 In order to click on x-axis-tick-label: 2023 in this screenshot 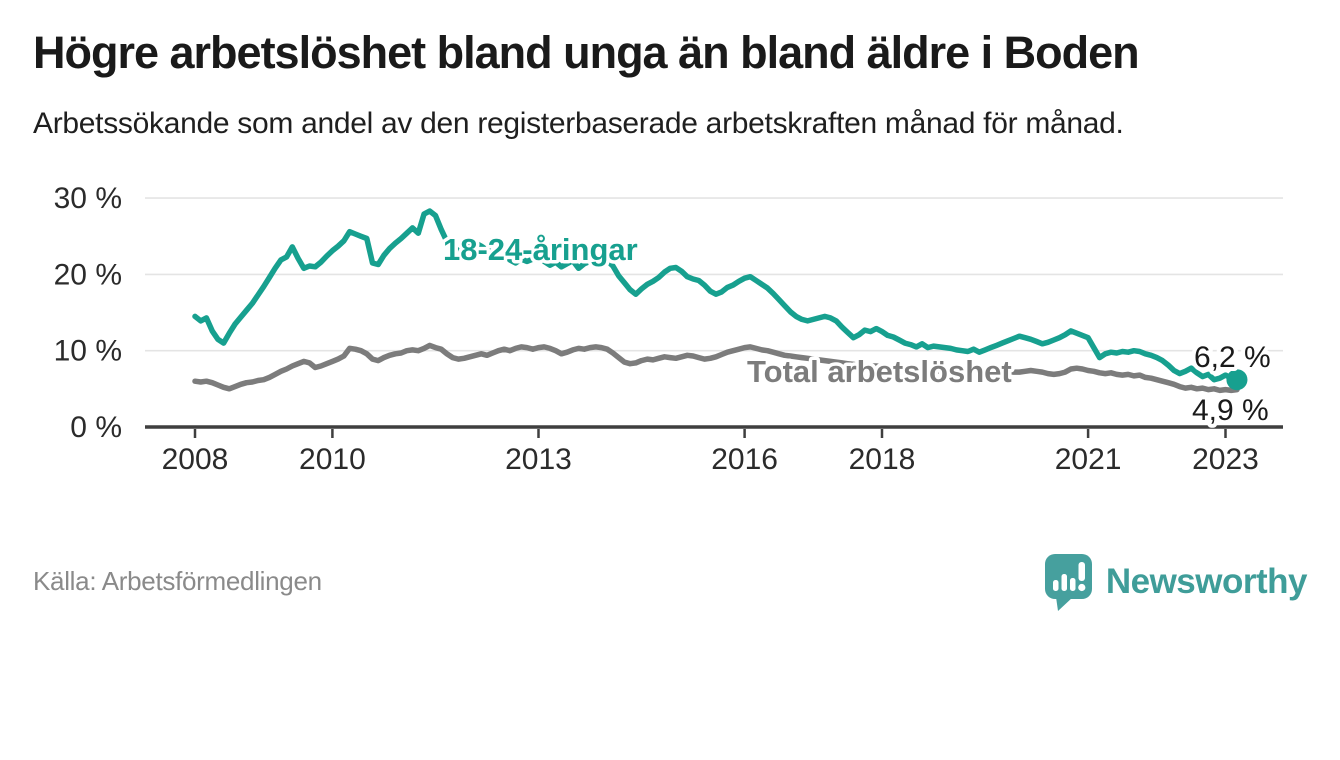, I will do `click(1225, 459)`.